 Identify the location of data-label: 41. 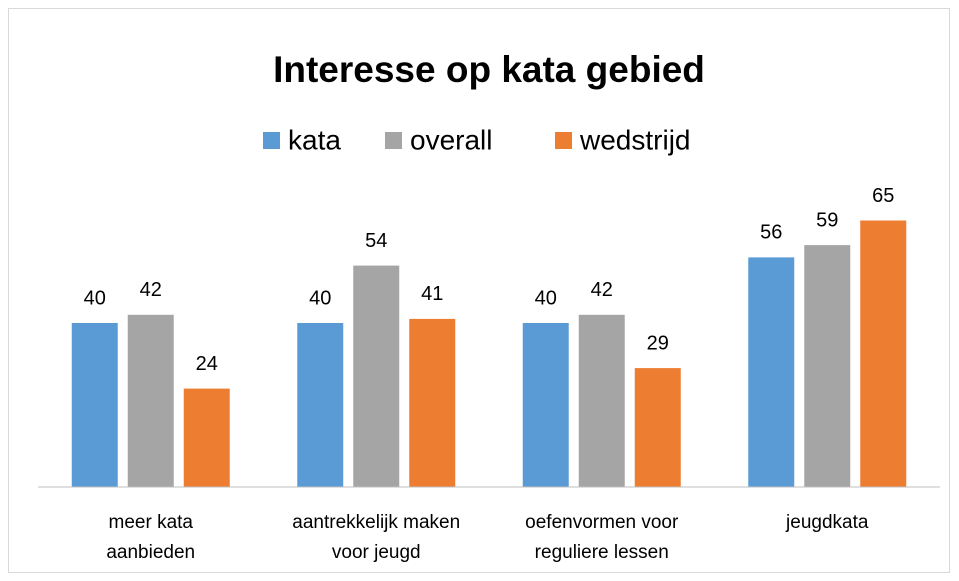
(432, 294).